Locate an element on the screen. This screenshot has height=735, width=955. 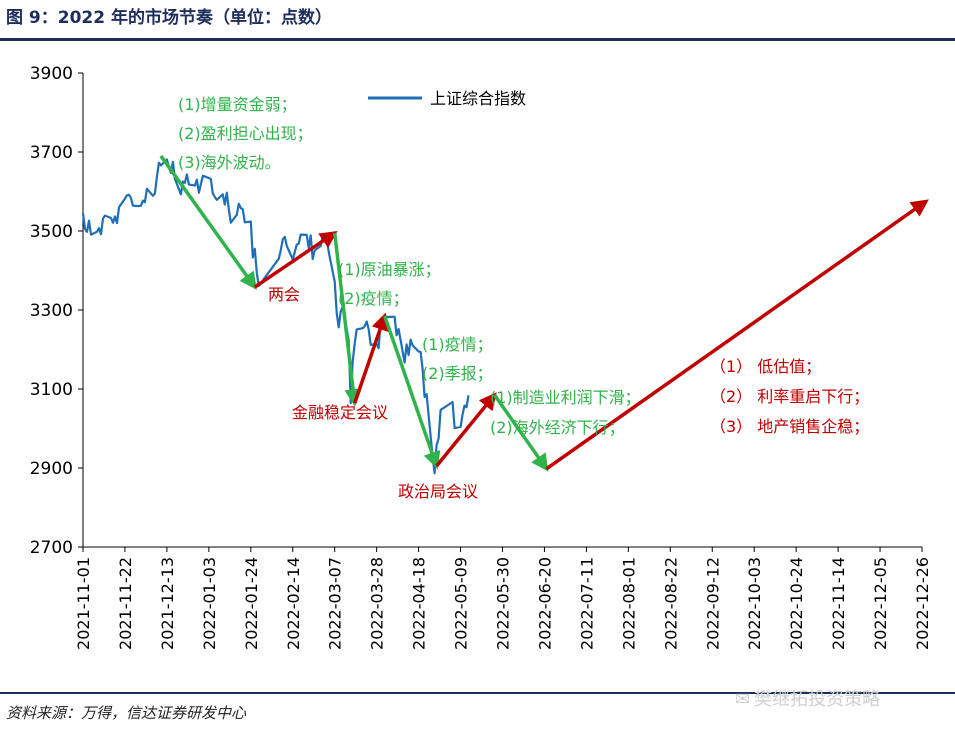
legend: 上证综合指数 is located at coordinates (447, 98).